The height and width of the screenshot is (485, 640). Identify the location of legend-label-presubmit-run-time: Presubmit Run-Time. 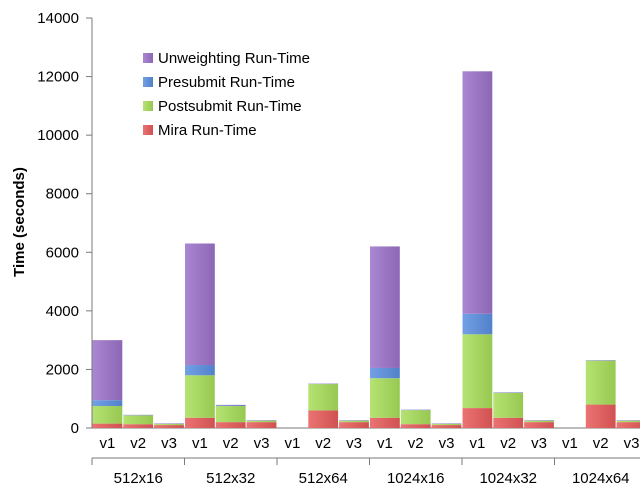
(226, 82).